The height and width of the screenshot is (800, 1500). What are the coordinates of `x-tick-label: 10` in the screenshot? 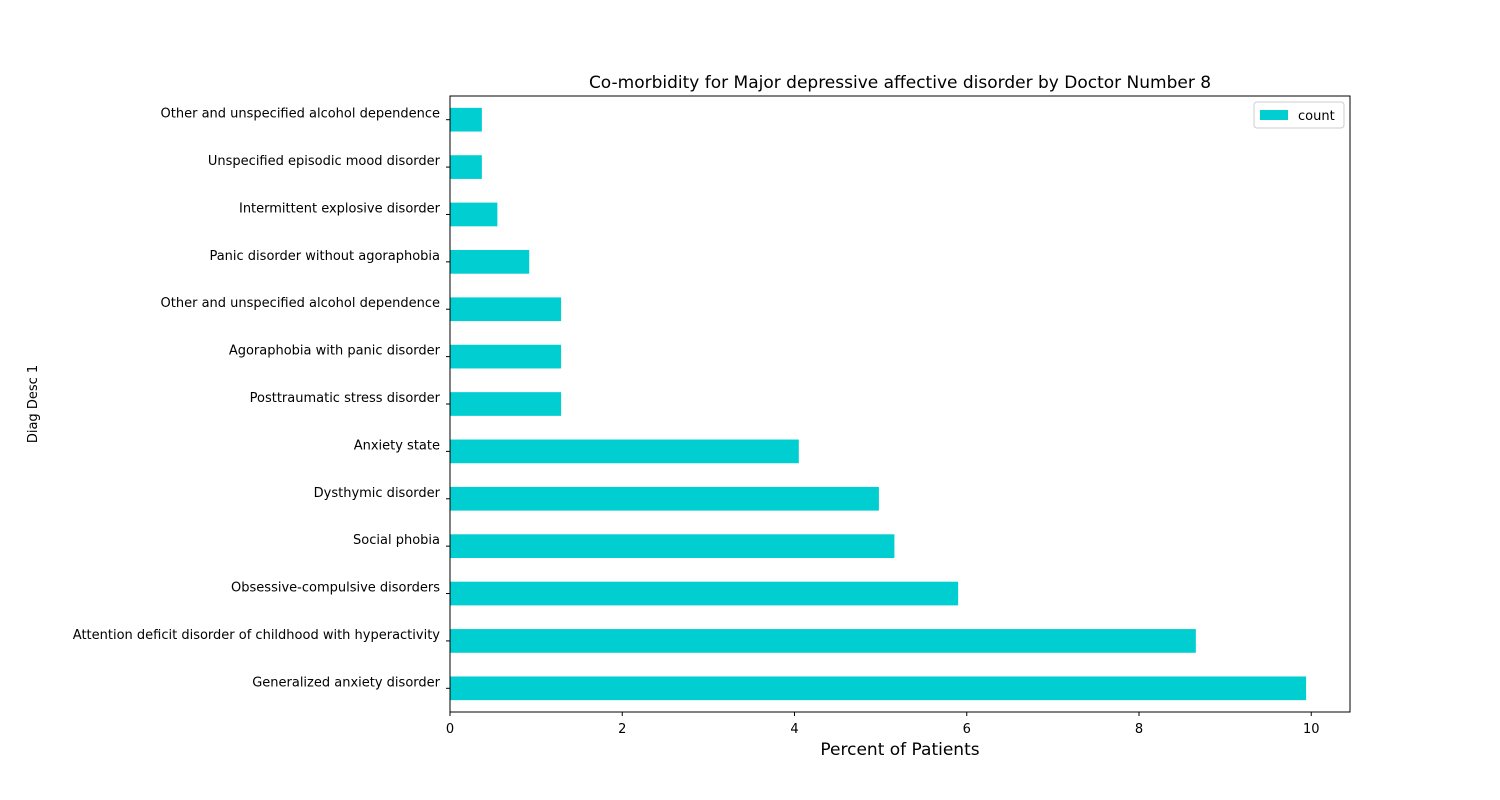 It's located at (1311, 729).